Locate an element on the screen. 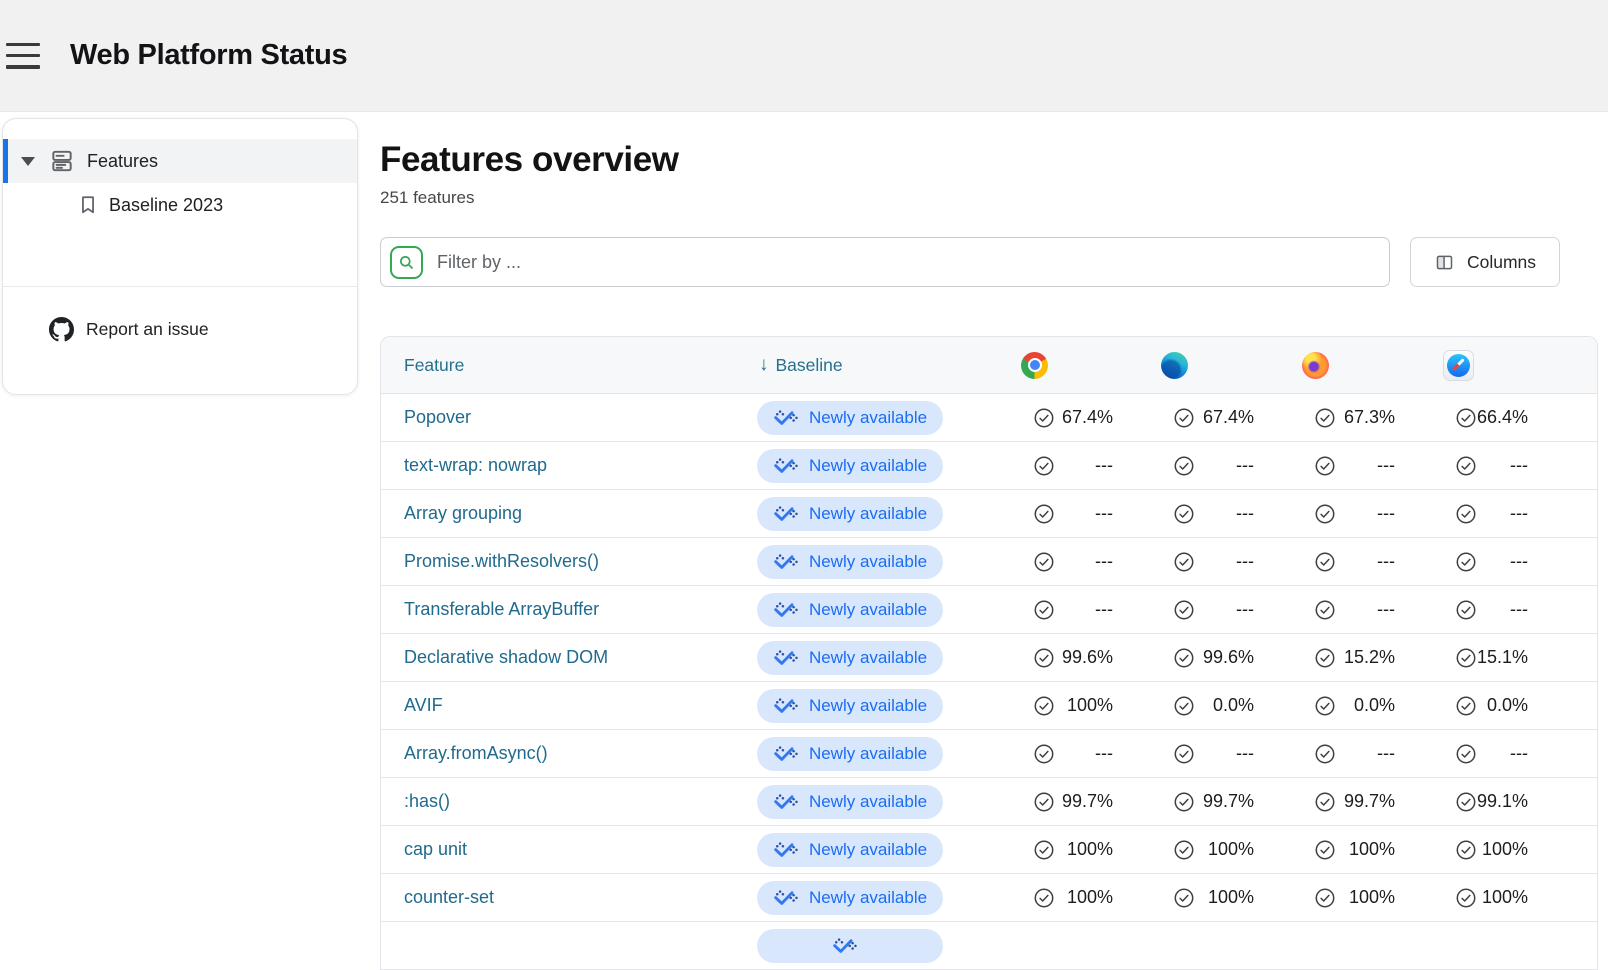 This screenshot has width=1608, height=970. table-row is located at coordinates (989, 946).